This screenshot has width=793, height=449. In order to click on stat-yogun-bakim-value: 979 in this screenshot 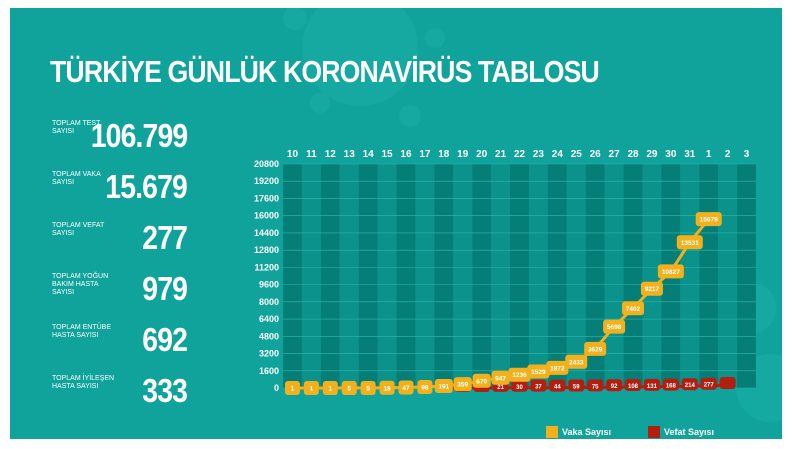, I will do `click(165, 288)`.